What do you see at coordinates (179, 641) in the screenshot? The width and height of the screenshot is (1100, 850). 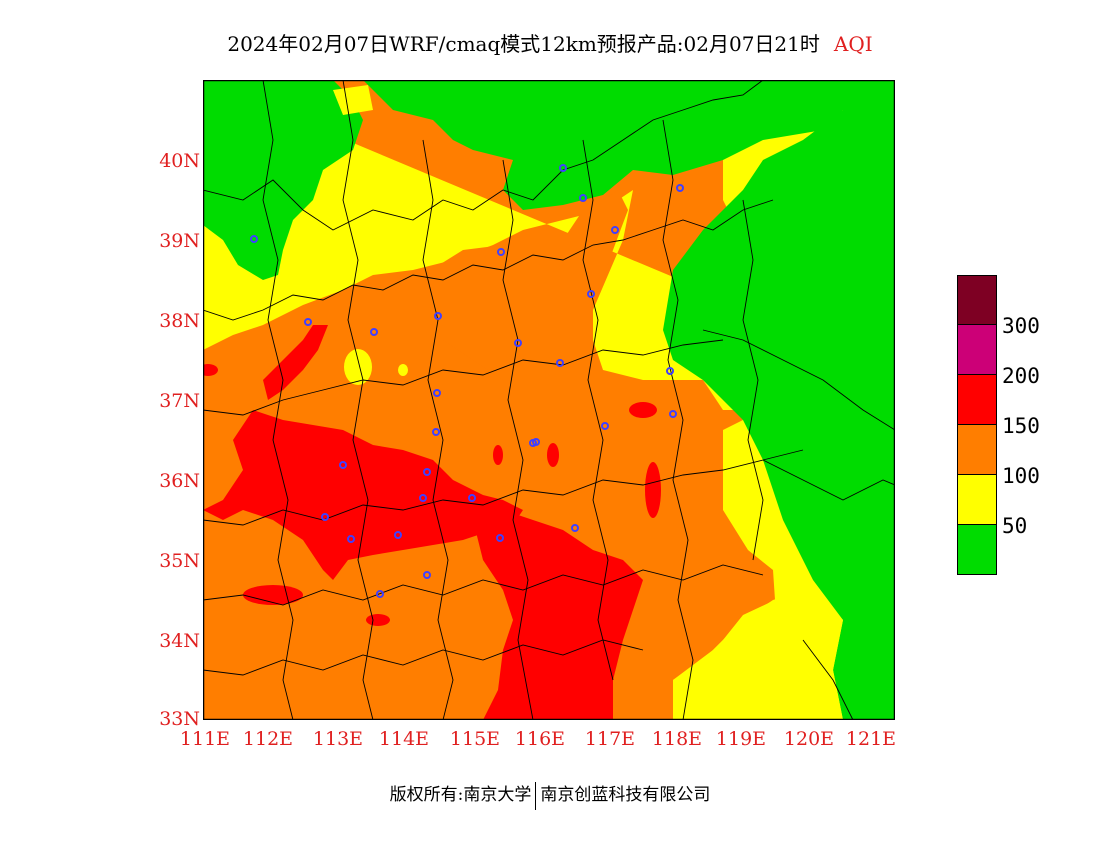 I see `lat-label: 34N` at bounding box center [179, 641].